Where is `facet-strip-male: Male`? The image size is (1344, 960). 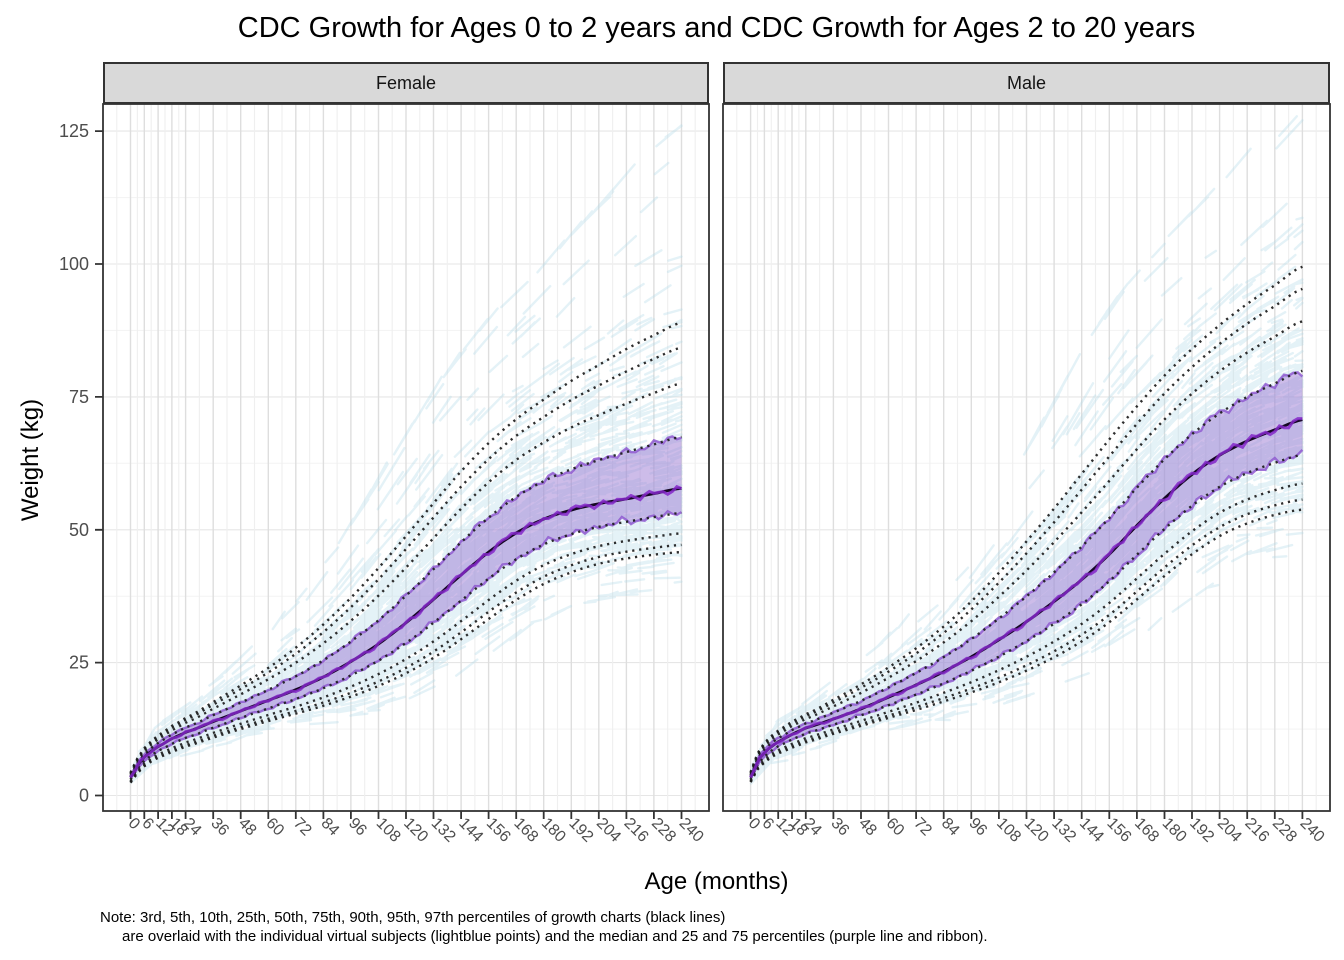
facet-strip-male: Male is located at coordinates (1026, 83).